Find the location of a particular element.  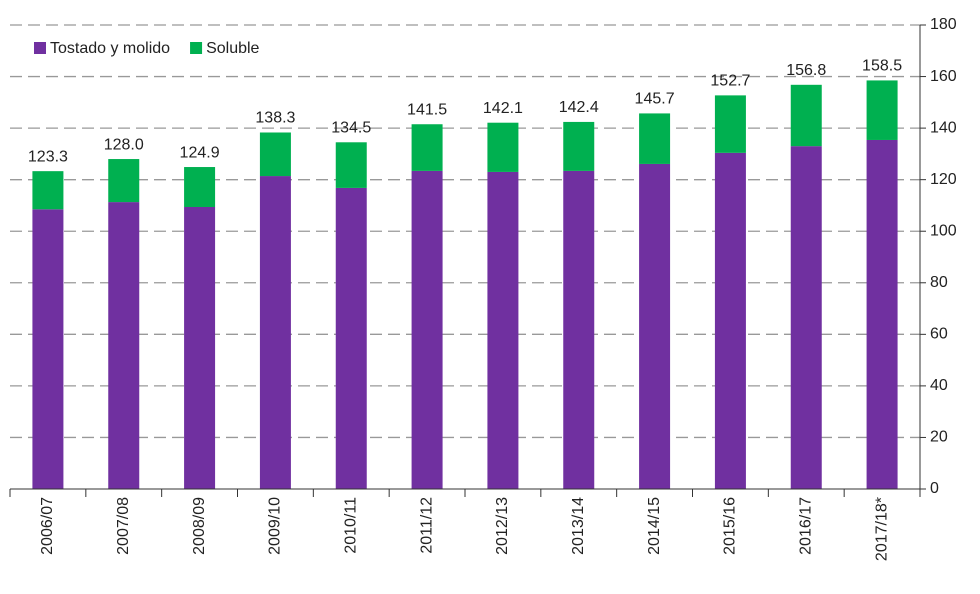

x-tick-label: 2014/15 is located at coordinates (654, 526).